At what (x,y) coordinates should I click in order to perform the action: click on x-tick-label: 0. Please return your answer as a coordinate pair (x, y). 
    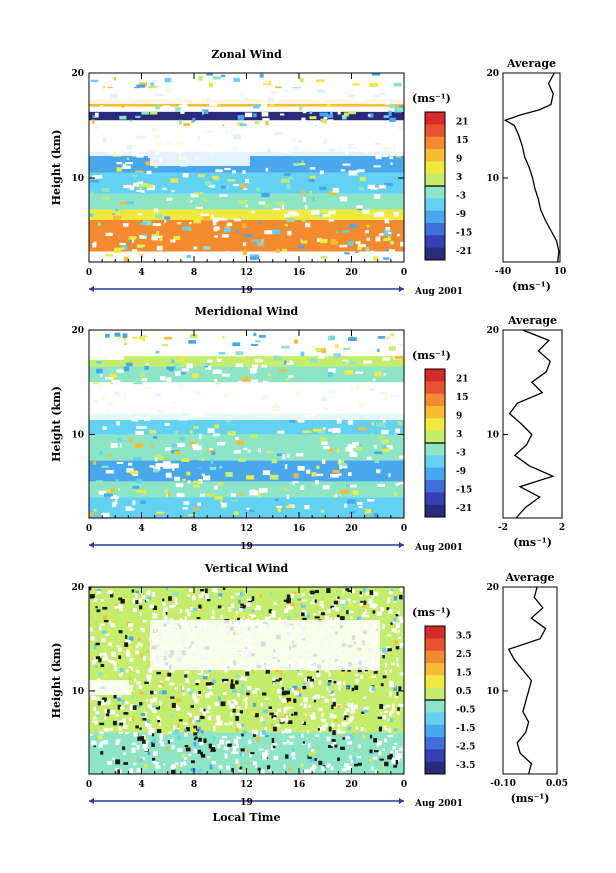
    Looking at the image, I should click on (89, 273).